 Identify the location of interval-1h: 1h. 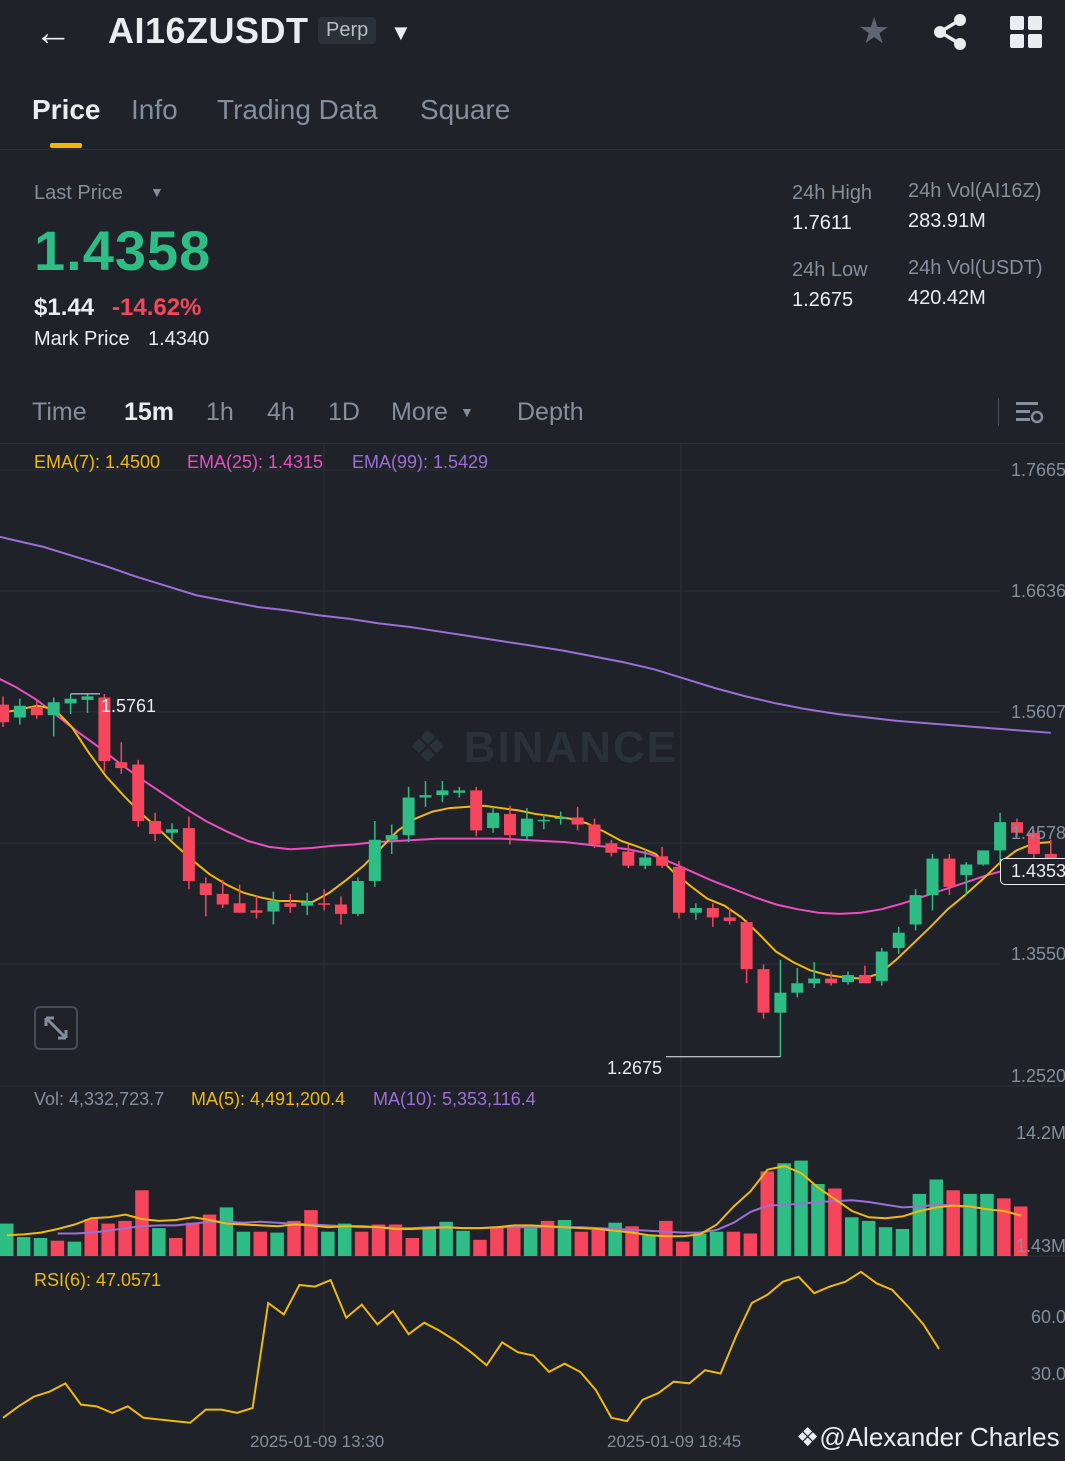
(220, 412).